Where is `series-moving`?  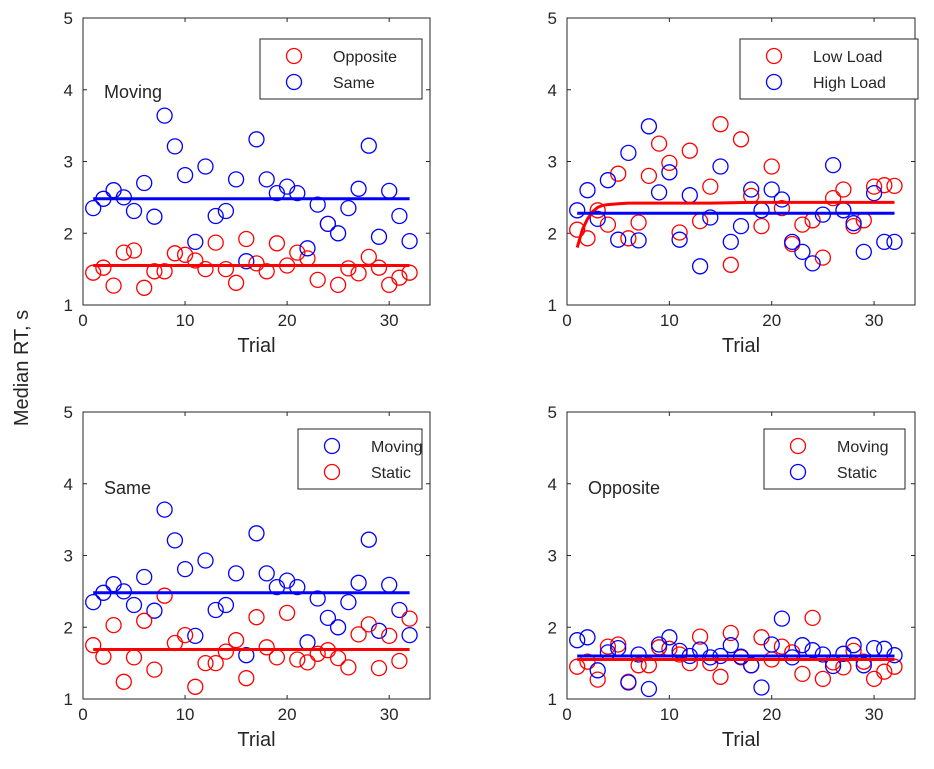
series-moving is located at coordinates (251, 582).